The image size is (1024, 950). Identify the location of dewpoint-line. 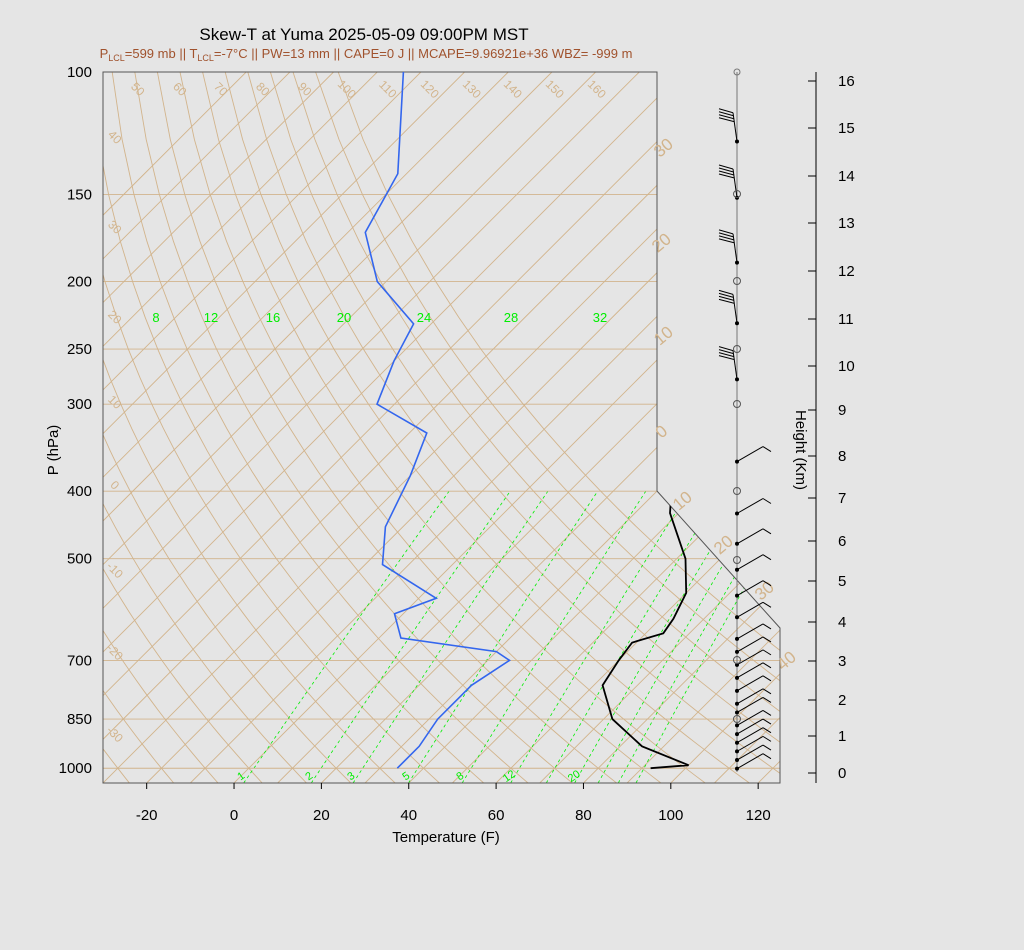
(437, 420).